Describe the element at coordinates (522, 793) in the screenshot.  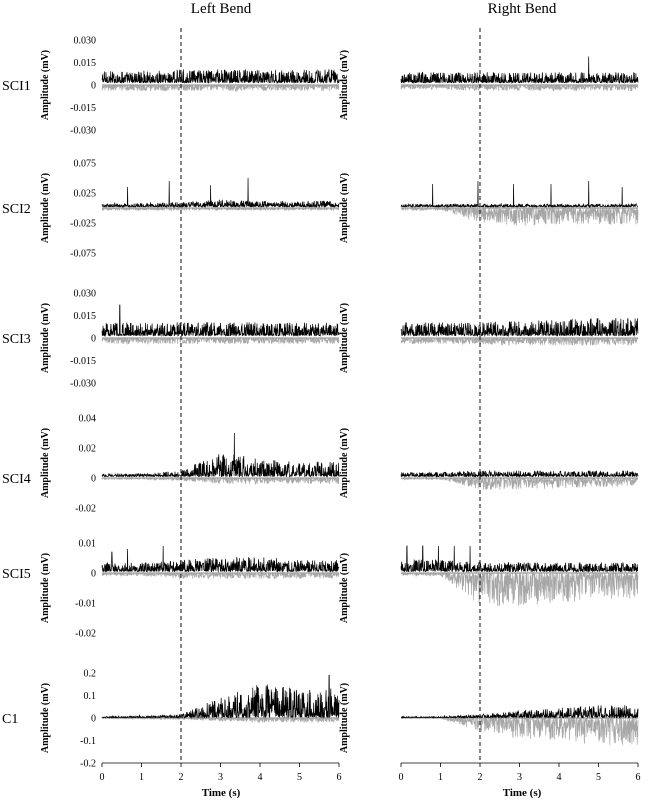
I see `x-axis-label-right: Time (s)` at that location.